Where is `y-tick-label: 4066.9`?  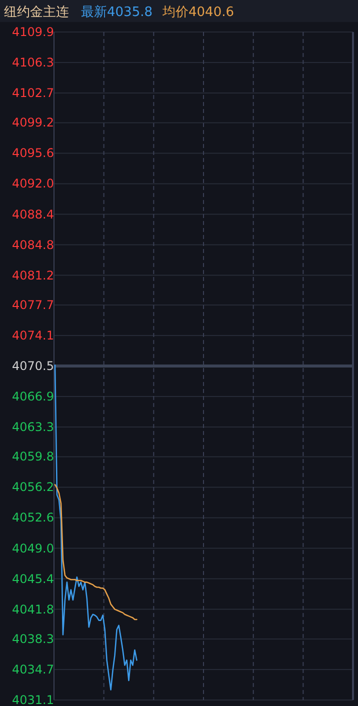
y-tick-label: 4066.9 is located at coordinates (33, 397).